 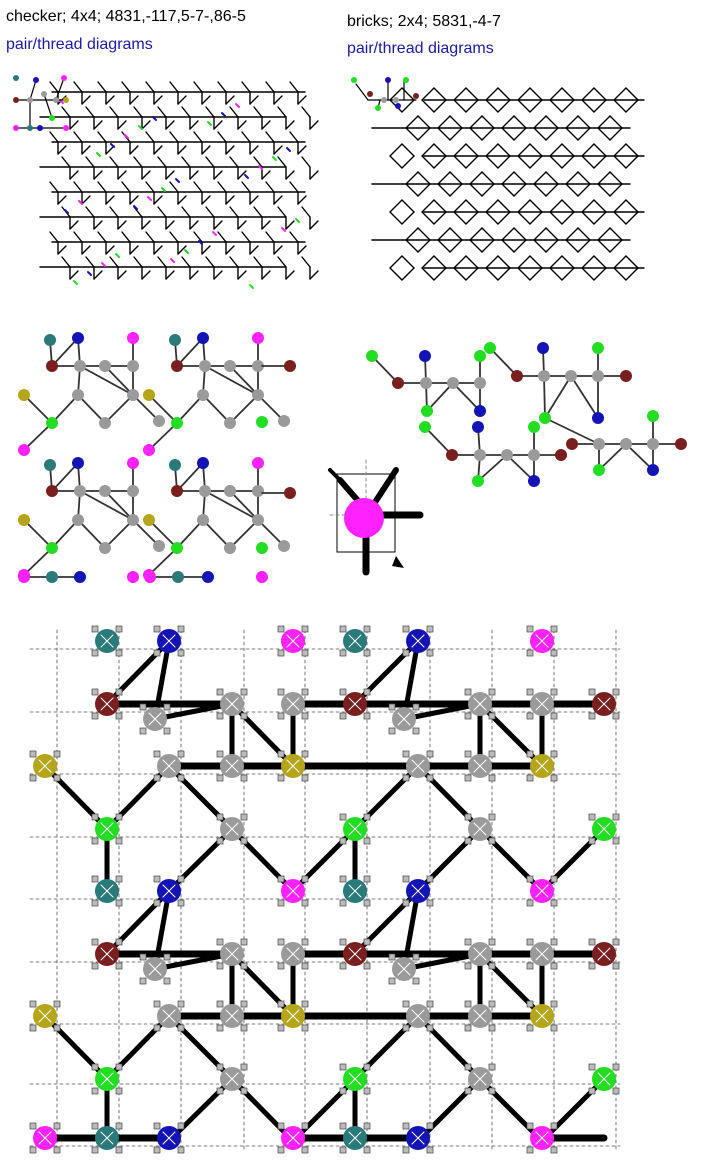 What do you see at coordinates (398, 562) in the screenshot?
I see `arrow-tip-icon` at bounding box center [398, 562].